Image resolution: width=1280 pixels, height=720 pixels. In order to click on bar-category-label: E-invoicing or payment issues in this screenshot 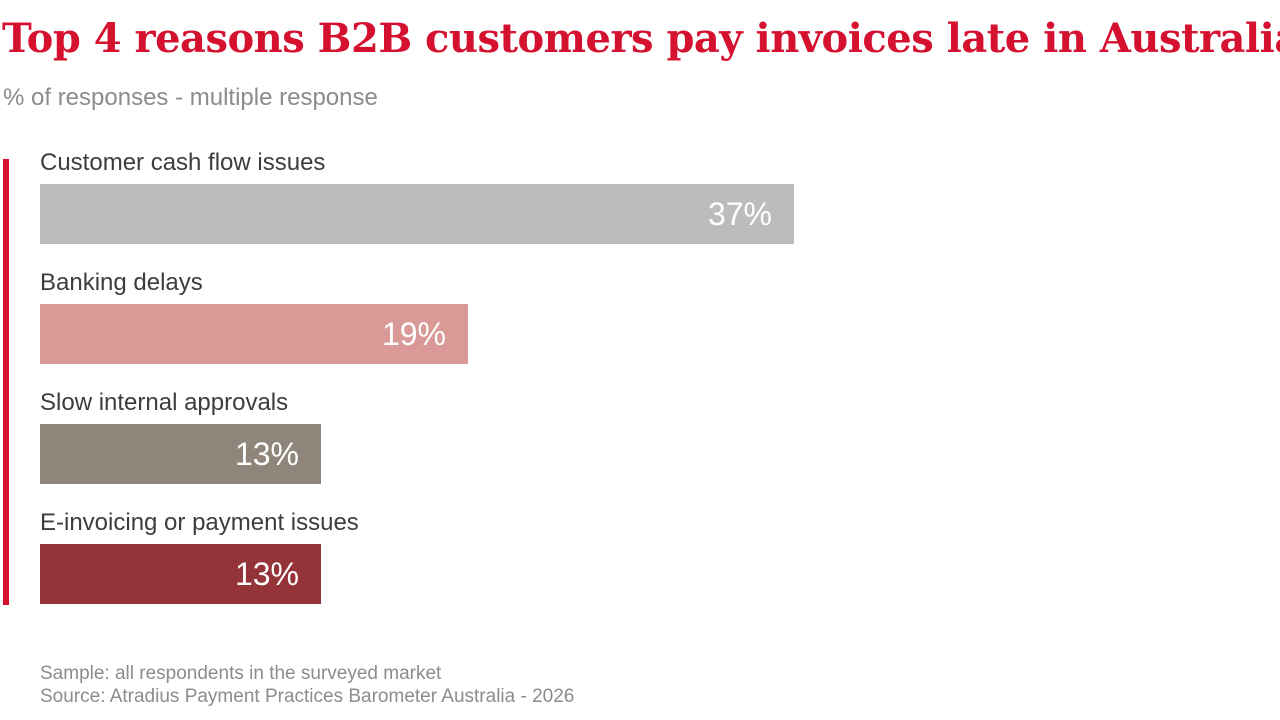, I will do `click(199, 522)`.